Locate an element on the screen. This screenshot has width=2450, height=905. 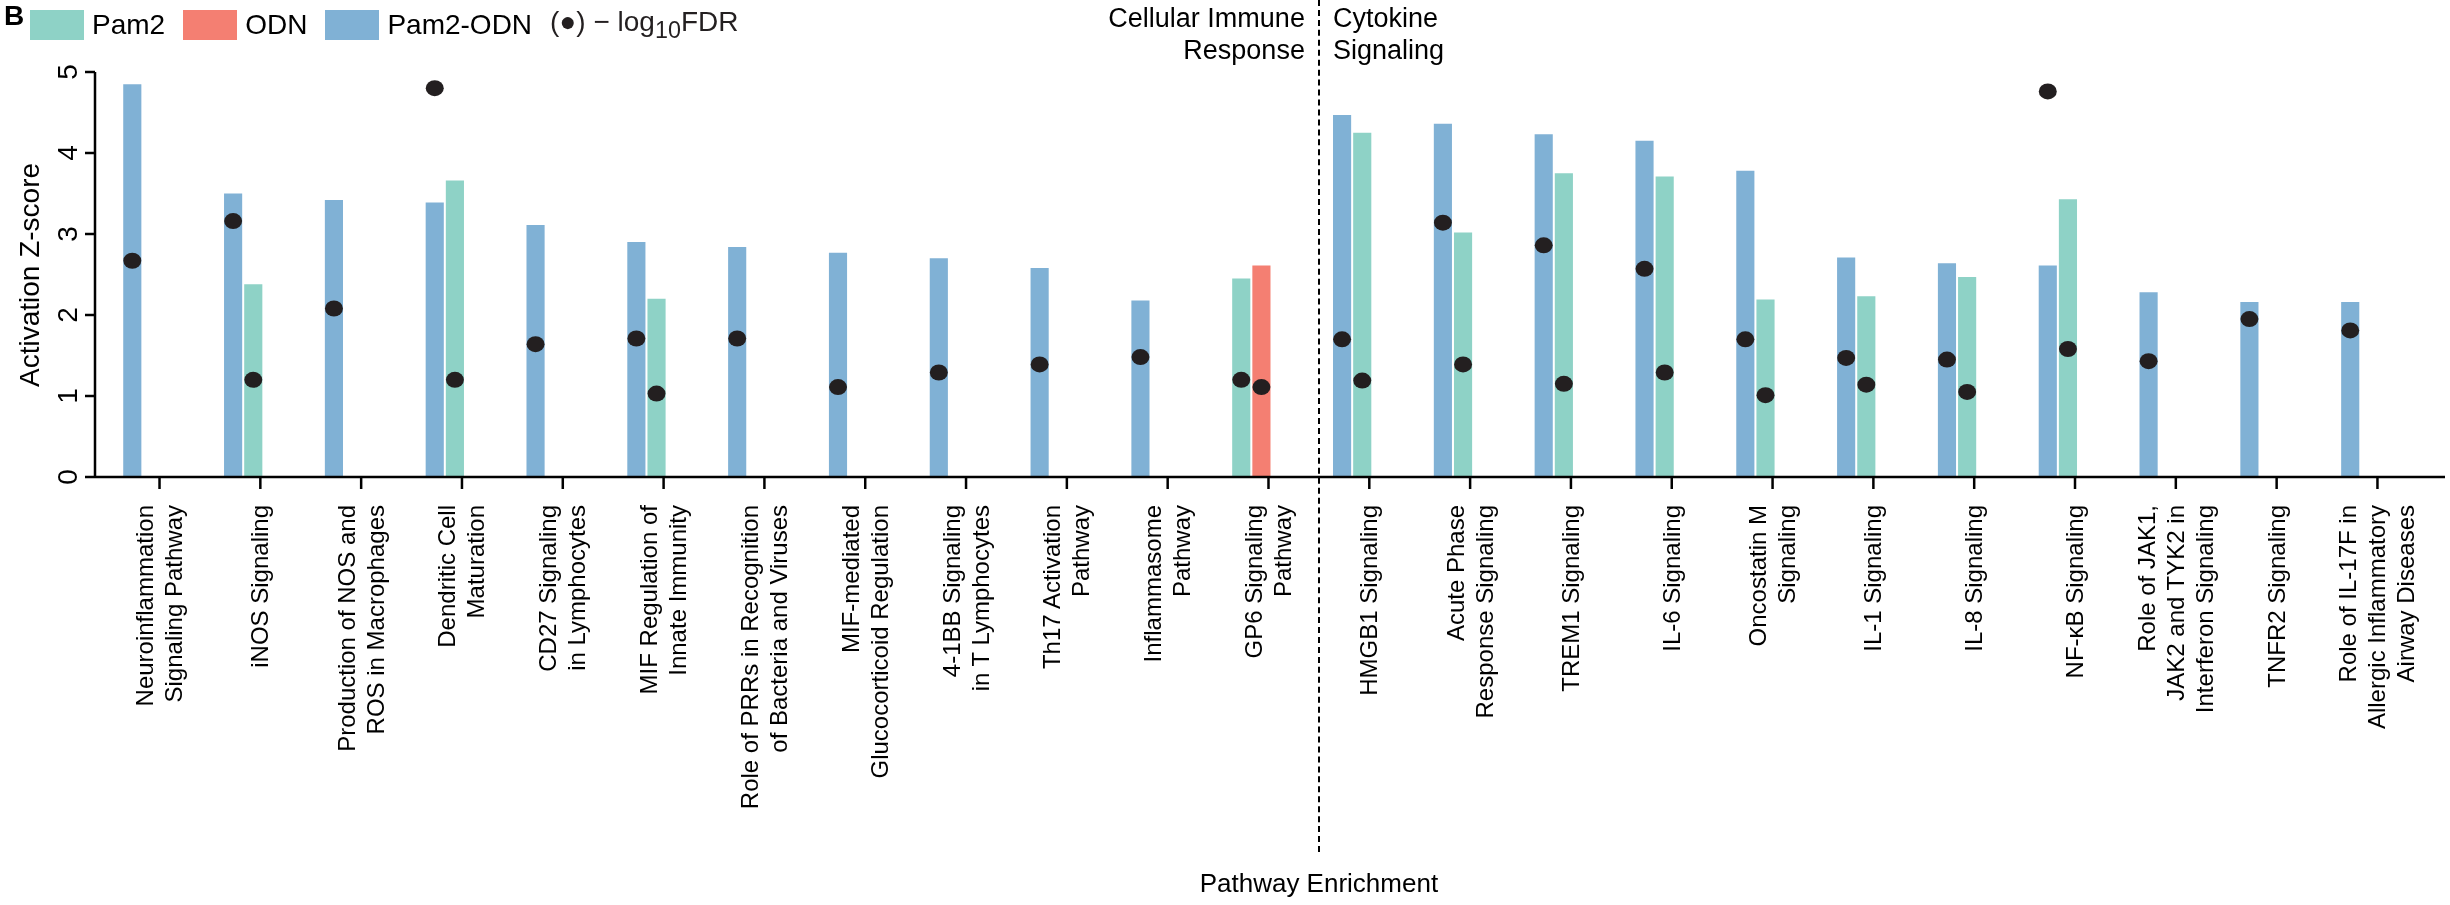
x-tick-label: Role of IL-17F in Allergic Inflammatory Airway Diseases is located at coordinates (2377, 617).